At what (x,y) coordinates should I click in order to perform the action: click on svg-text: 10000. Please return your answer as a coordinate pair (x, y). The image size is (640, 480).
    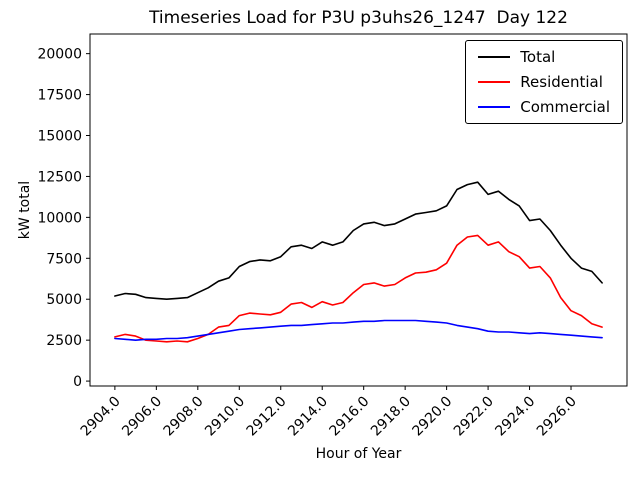
    Looking at the image, I should click on (59, 218).